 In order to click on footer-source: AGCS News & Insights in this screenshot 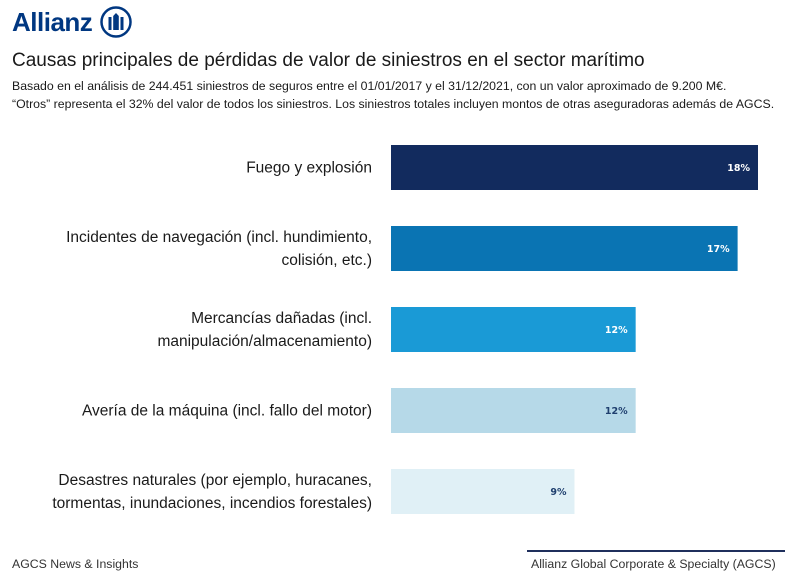, I will do `click(75, 564)`.